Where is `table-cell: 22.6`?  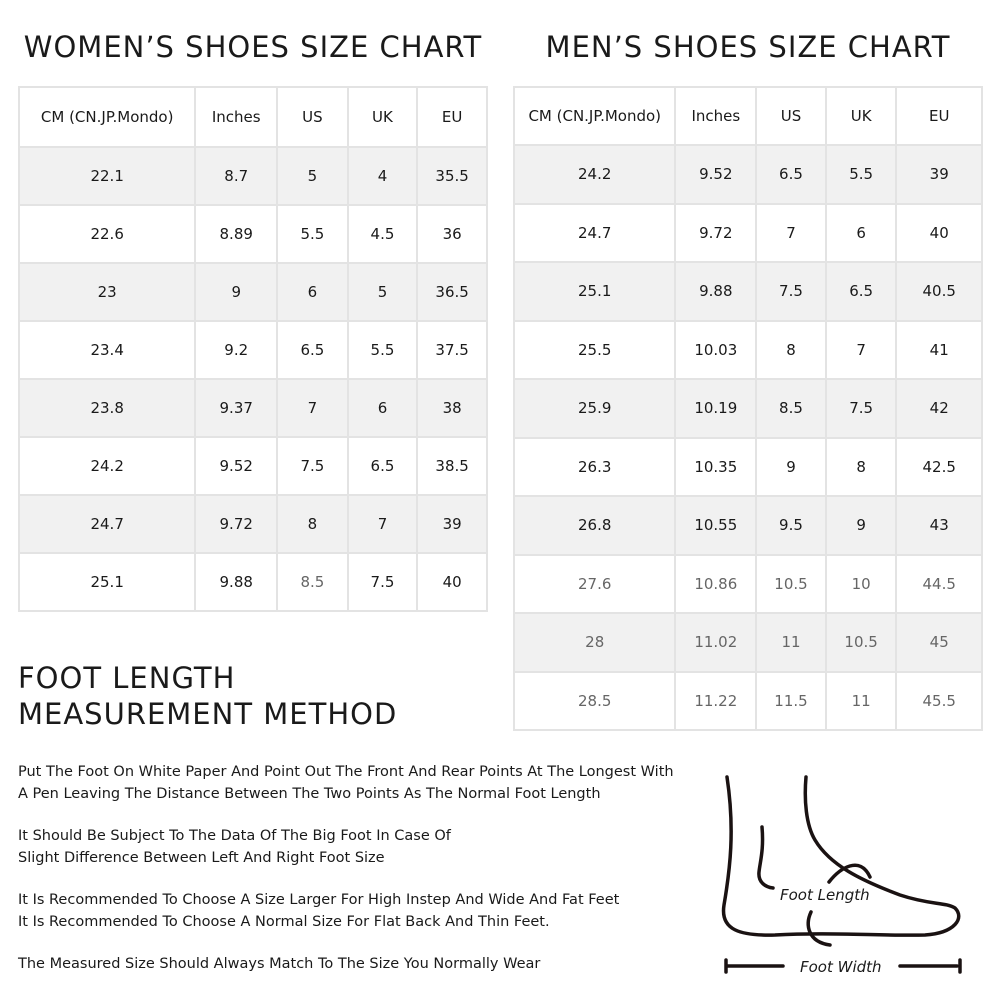 table-cell: 22.6 is located at coordinates (107, 234).